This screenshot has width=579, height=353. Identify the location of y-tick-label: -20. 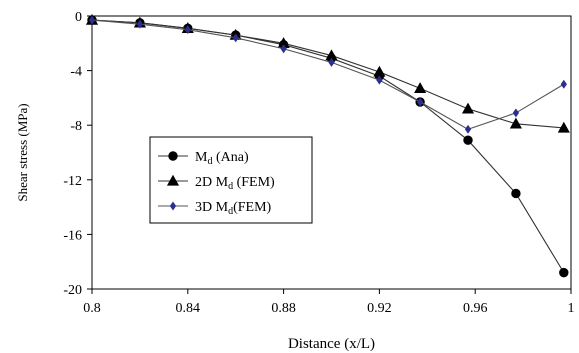
(72, 290).